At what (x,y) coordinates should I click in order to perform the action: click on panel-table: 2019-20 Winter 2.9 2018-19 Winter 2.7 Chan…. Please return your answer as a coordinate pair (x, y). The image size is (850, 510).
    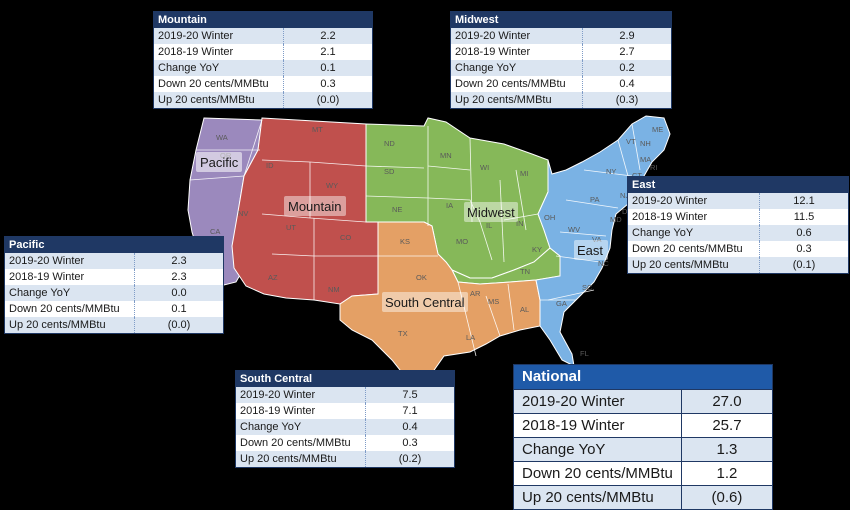
    Looking at the image, I should click on (561, 68).